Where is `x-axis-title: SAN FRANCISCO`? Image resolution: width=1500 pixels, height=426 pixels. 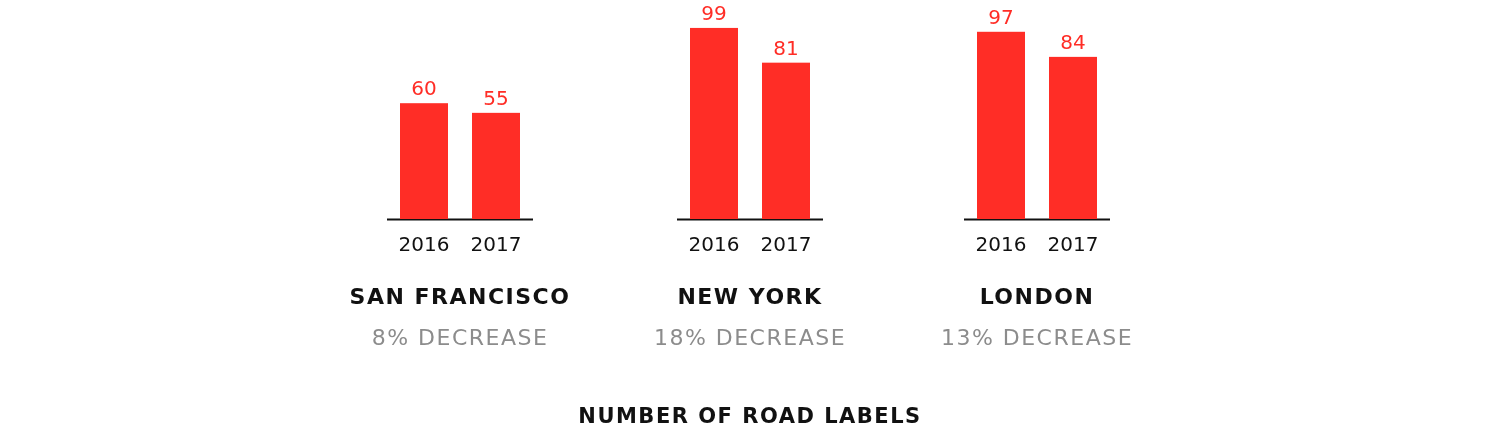 x-axis-title: SAN FRANCISCO is located at coordinates (460, 296).